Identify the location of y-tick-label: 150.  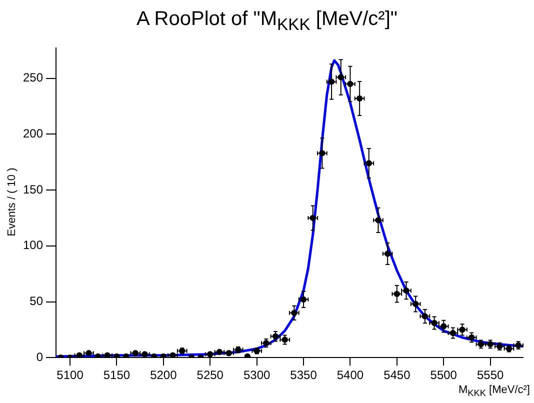
(33, 189).